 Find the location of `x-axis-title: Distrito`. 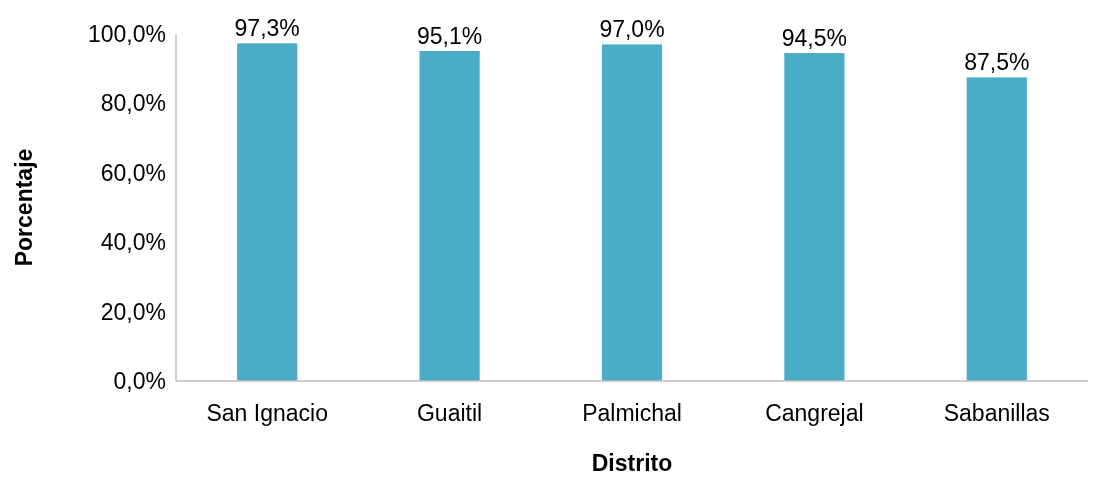

x-axis-title: Distrito is located at coordinates (632, 463).